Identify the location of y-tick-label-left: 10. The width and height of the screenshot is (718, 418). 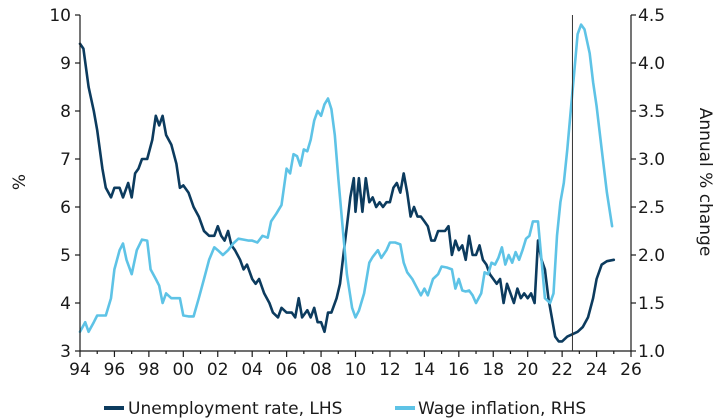
(60, 16).